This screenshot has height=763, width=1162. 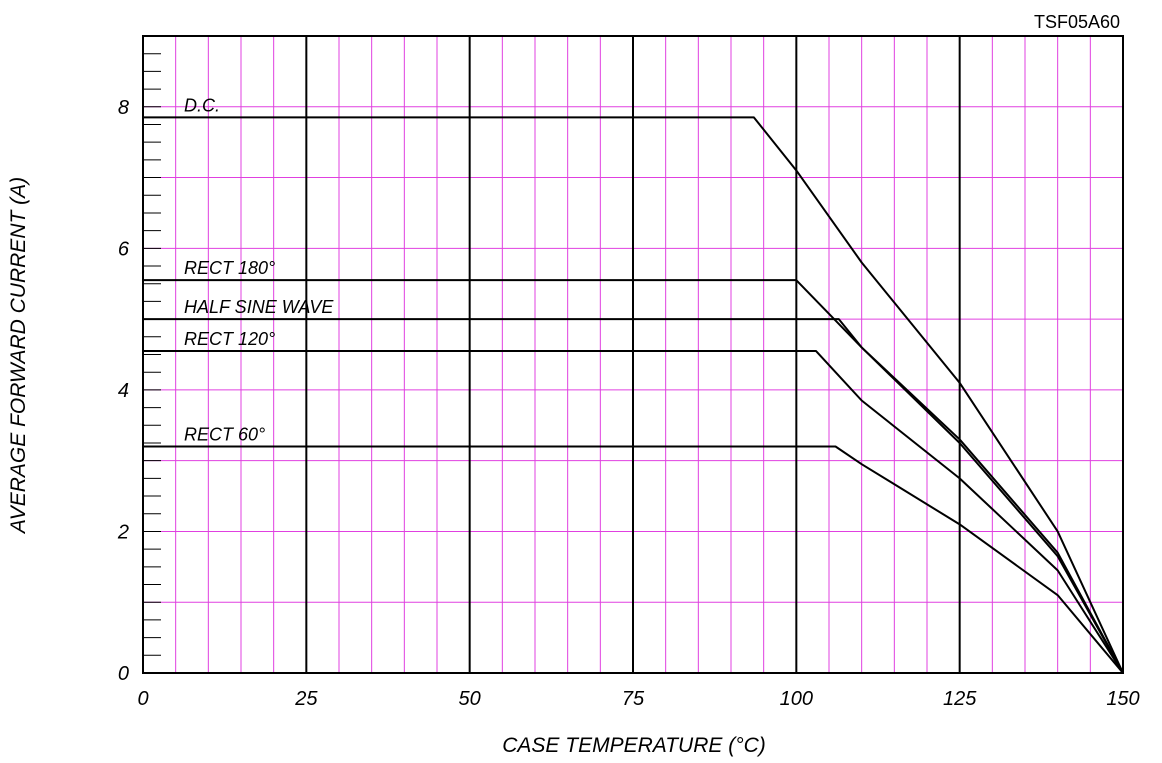 I want to click on y-tick-labels: 0 2 4 6 8, so click(x=123, y=391).